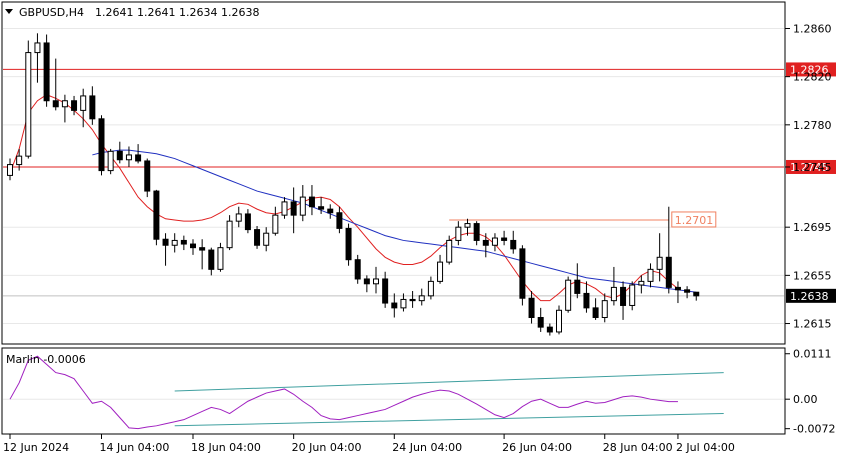 Image resolution: width=842 pixels, height=462 pixels. I want to click on channel_upper-line, so click(449, 382).